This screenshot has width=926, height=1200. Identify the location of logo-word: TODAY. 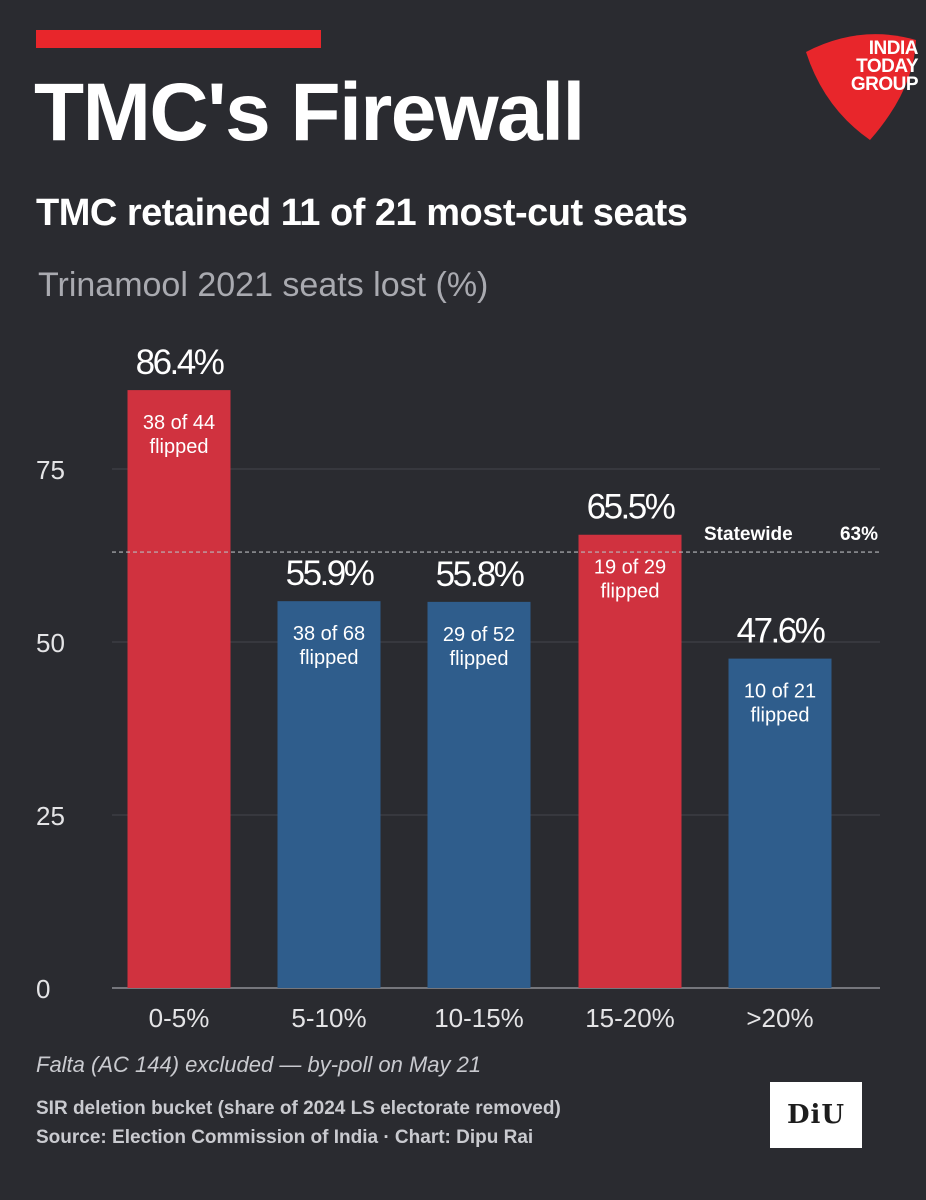
(887, 66).